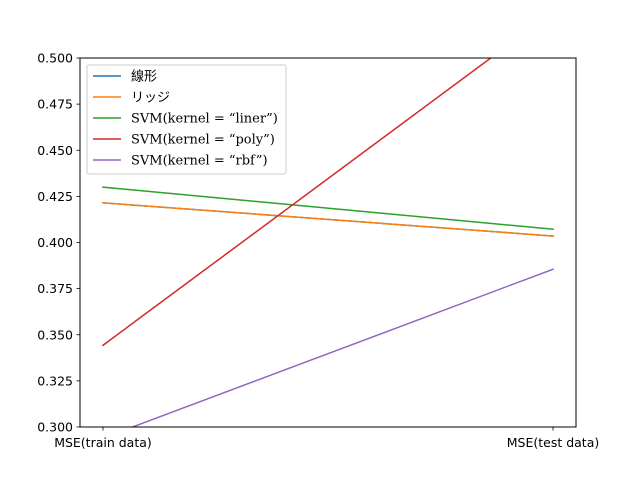 Image resolution: width=640 pixels, height=480 pixels. I want to click on y-tick-label: 0.450, so click(55, 150).